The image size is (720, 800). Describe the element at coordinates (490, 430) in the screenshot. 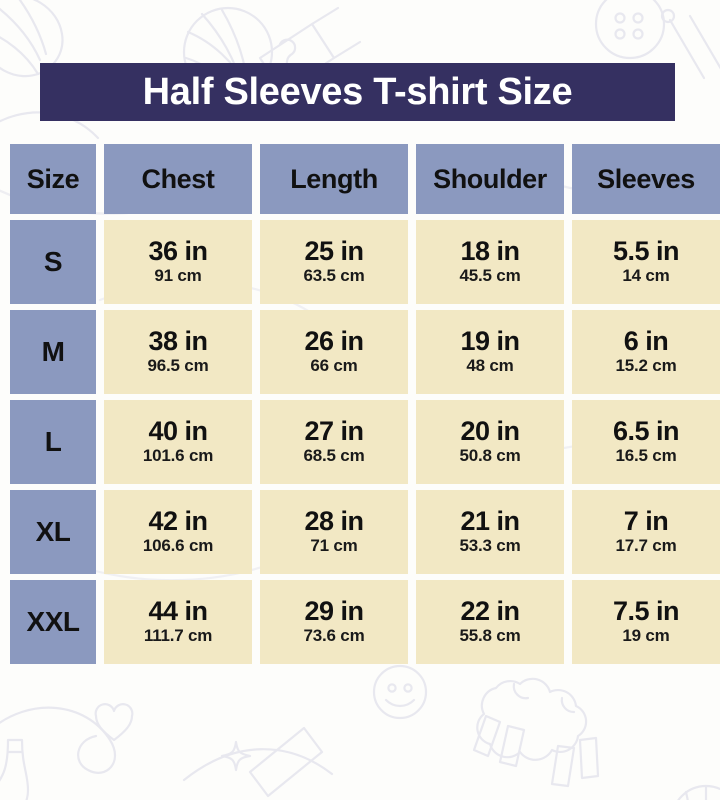

I see `value-inches: 20 in` at that location.